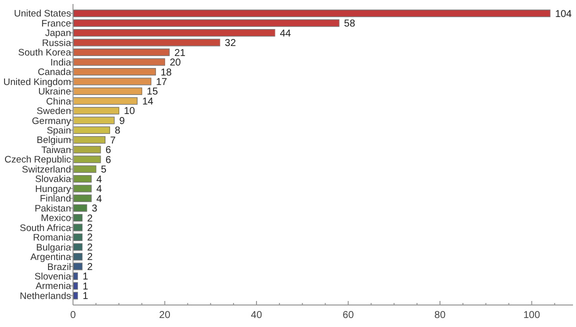  Describe the element at coordinates (54, 286) in the screenshot. I see `y-tick-label: Armenia` at that location.